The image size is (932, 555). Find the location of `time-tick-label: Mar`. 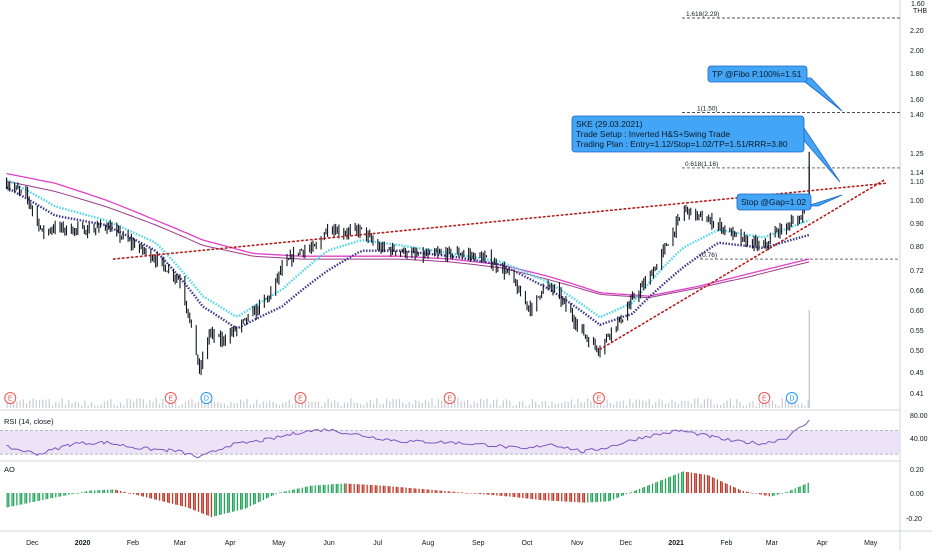

time-tick-label: Mar is located at coordinates (180, 543).